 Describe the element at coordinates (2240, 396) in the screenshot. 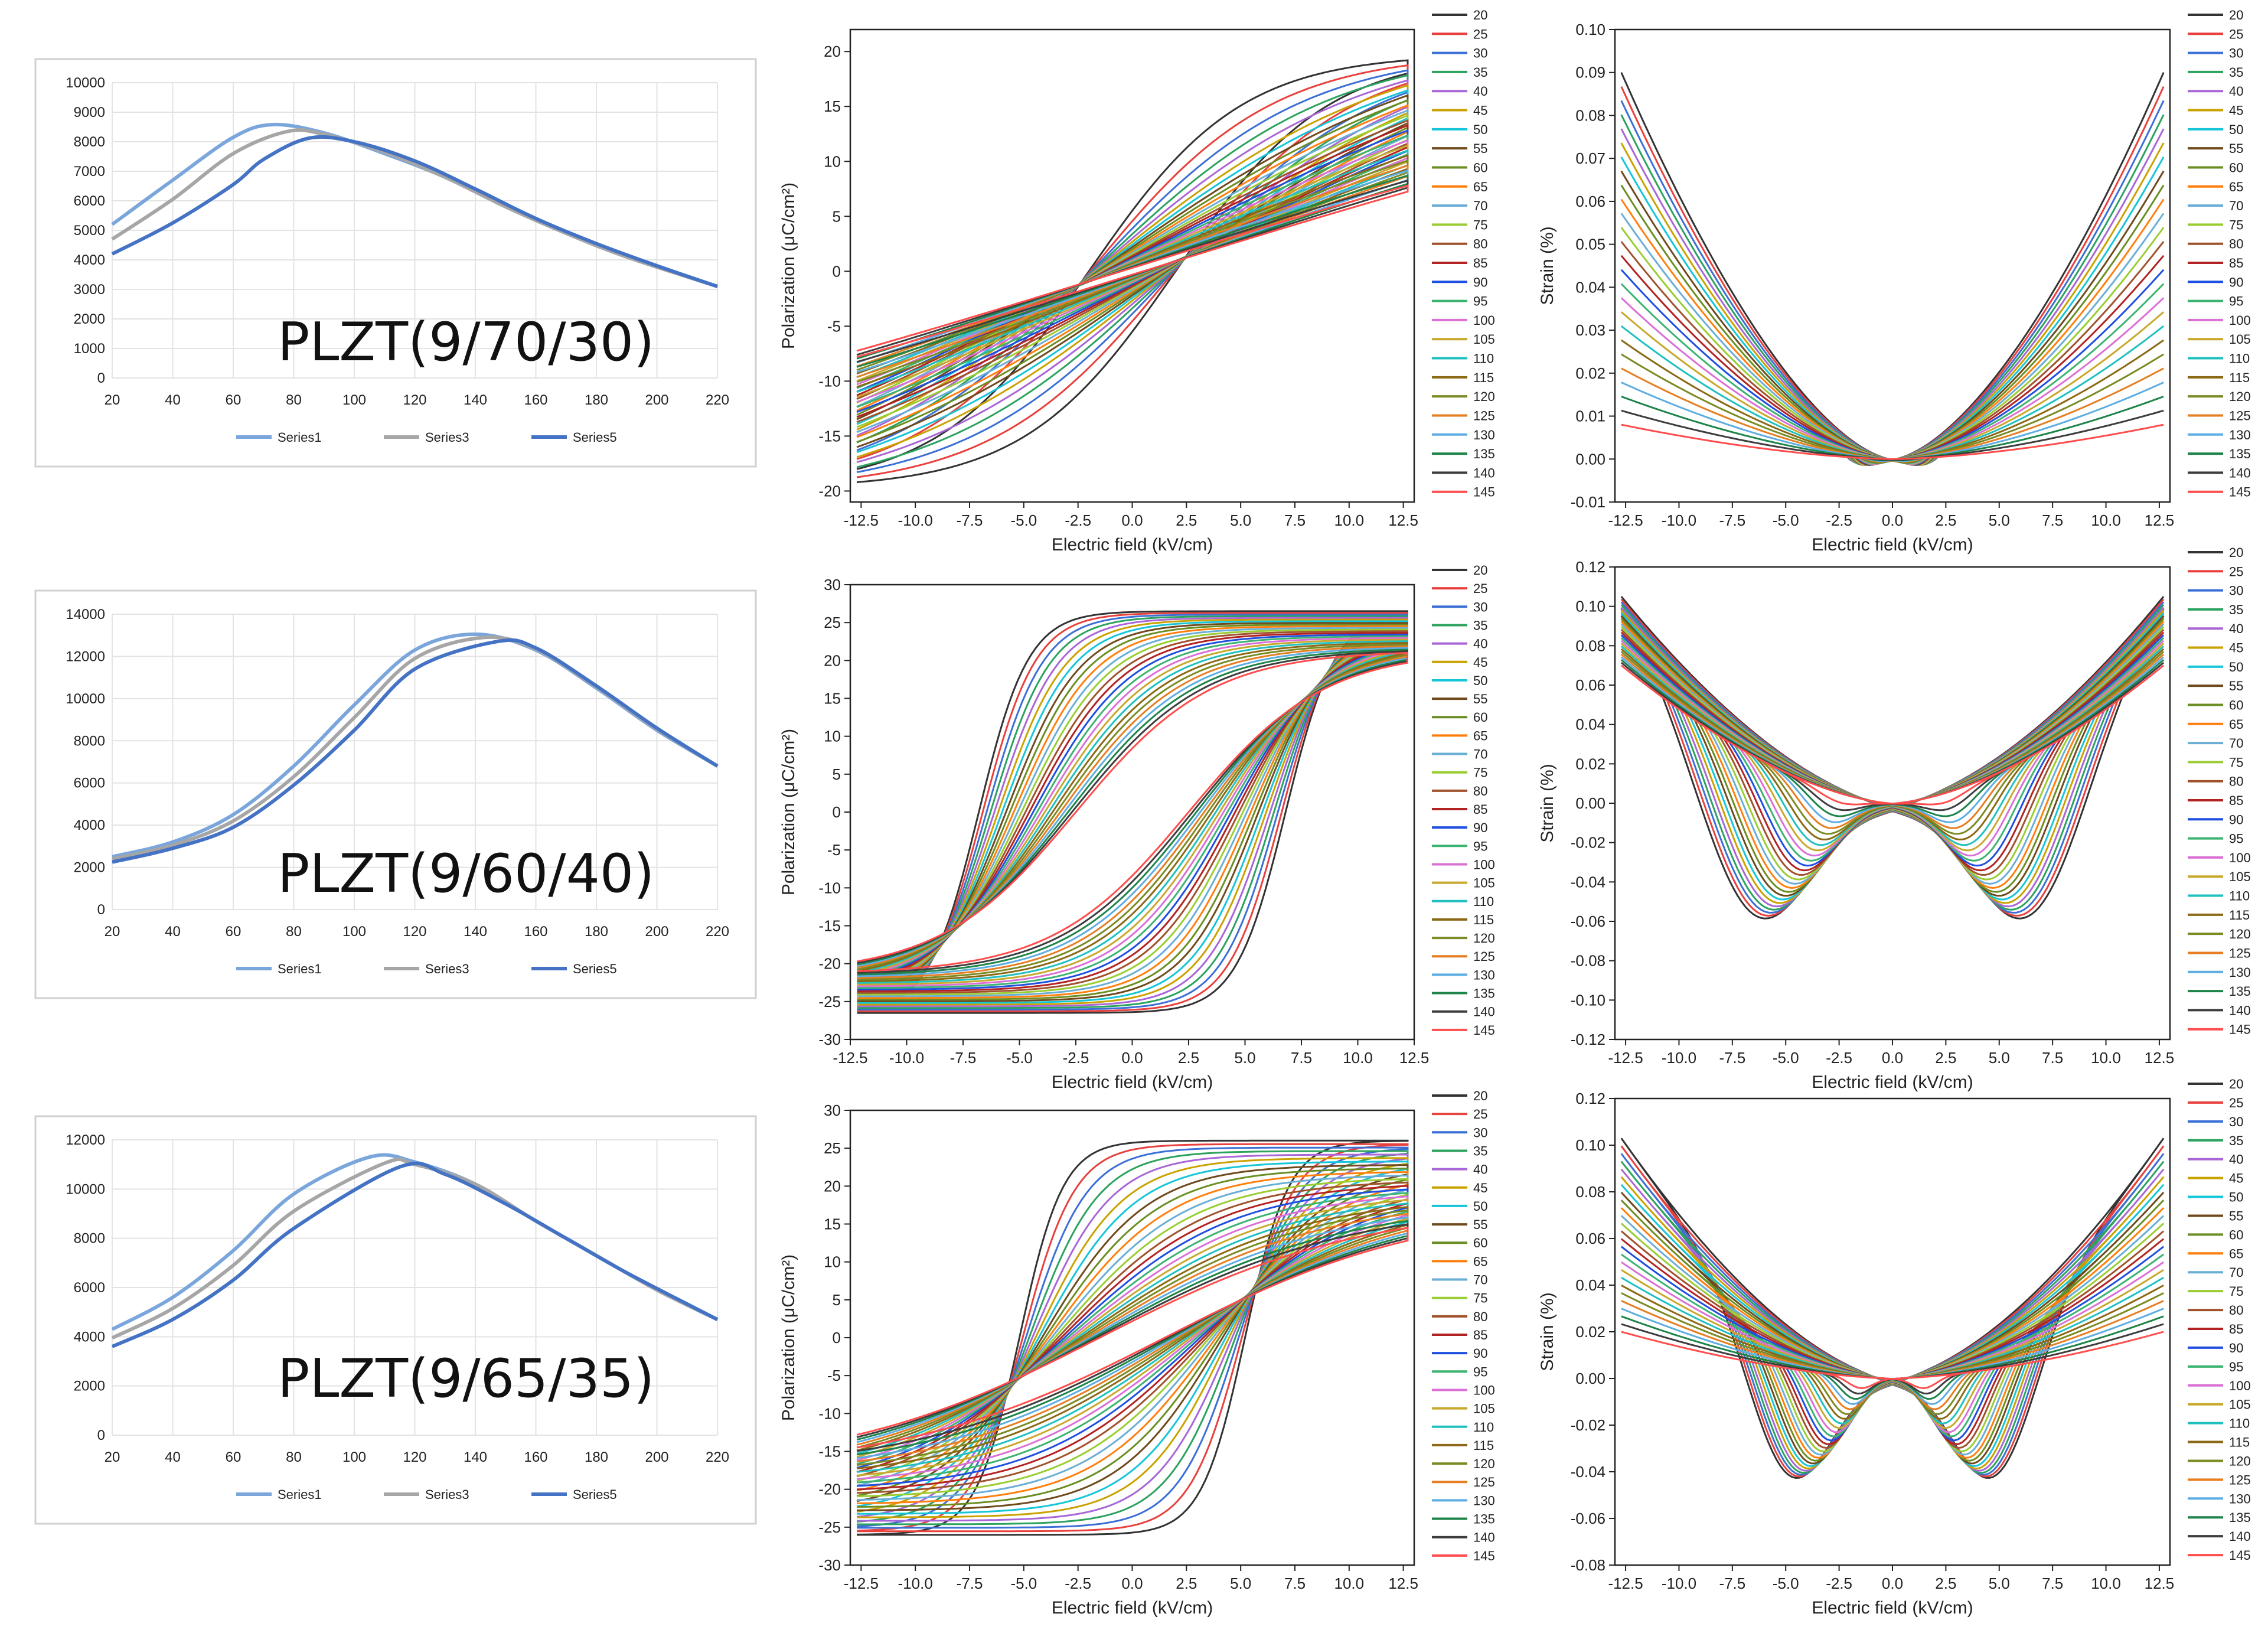

I see `strain-legend-label: 120` at that location.